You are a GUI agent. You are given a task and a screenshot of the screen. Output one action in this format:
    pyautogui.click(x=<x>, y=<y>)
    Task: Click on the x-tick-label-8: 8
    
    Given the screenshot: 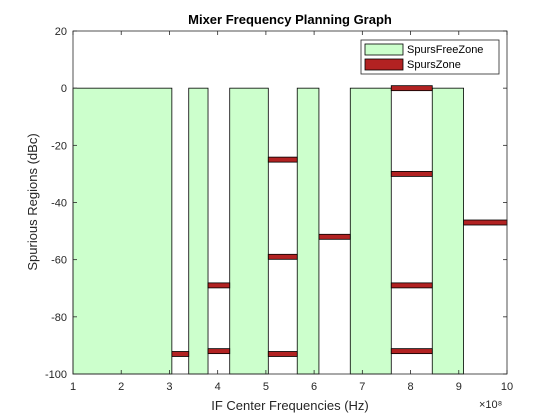 What is the action you would take?
    pyautogui.click(x=410, y=387)
    